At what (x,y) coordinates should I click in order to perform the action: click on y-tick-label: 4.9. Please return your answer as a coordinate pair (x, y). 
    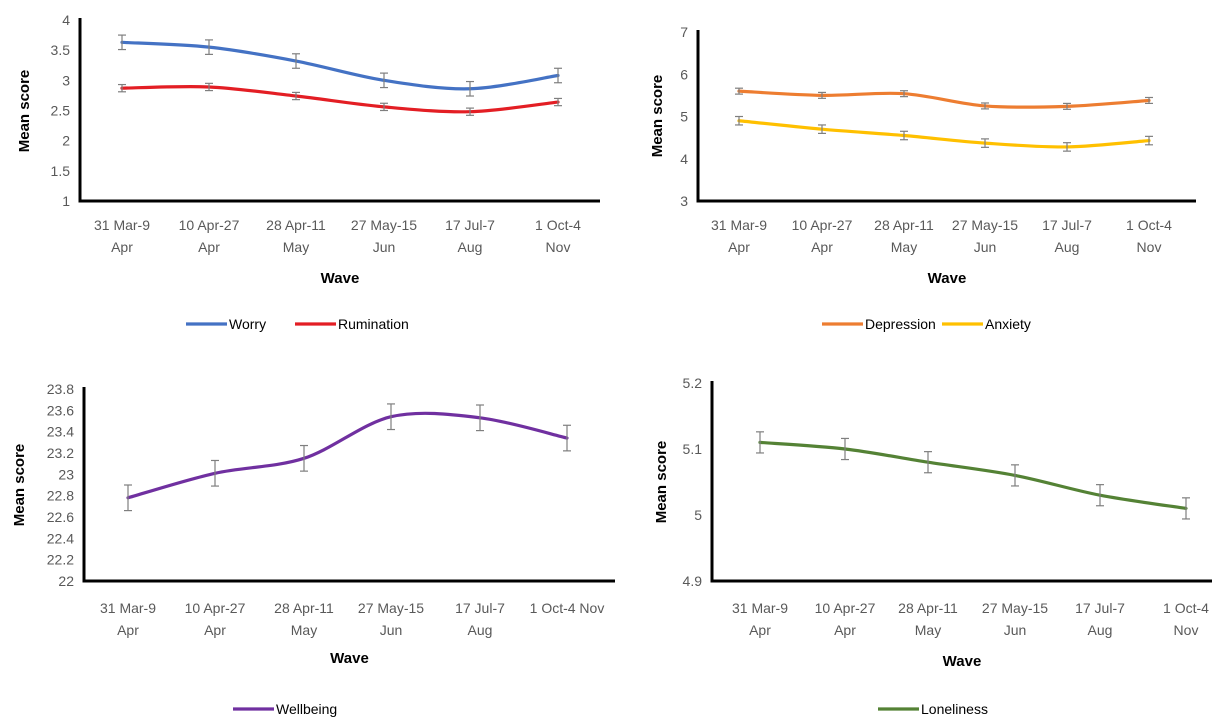
    Looking at the image, I should click on (693, 581).